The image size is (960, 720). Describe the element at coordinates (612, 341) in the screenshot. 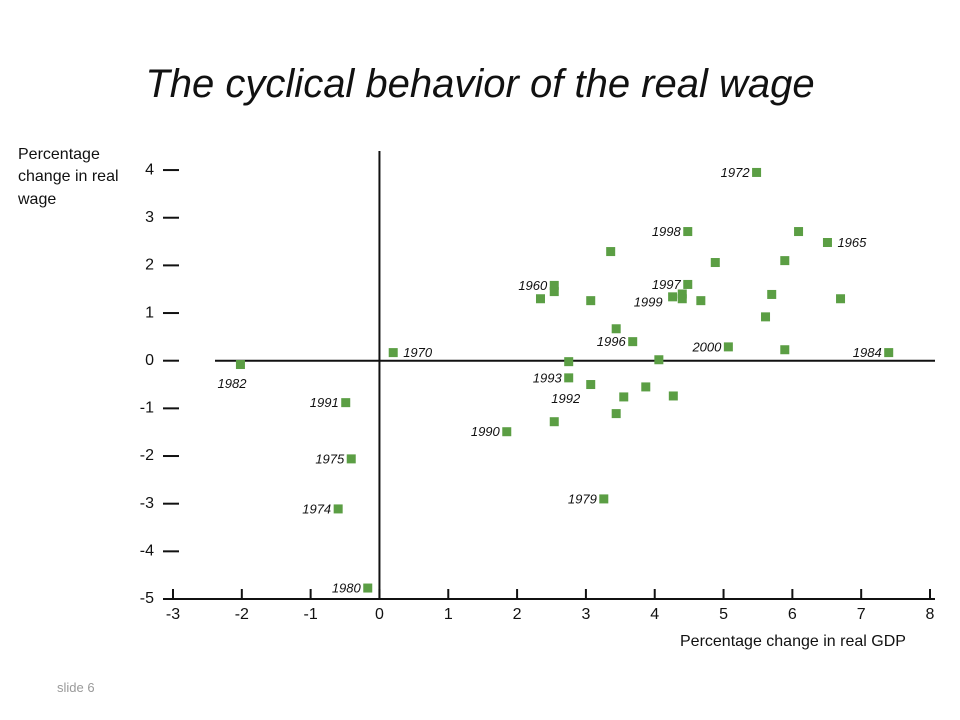

I see `point-label: 1996` at that location.